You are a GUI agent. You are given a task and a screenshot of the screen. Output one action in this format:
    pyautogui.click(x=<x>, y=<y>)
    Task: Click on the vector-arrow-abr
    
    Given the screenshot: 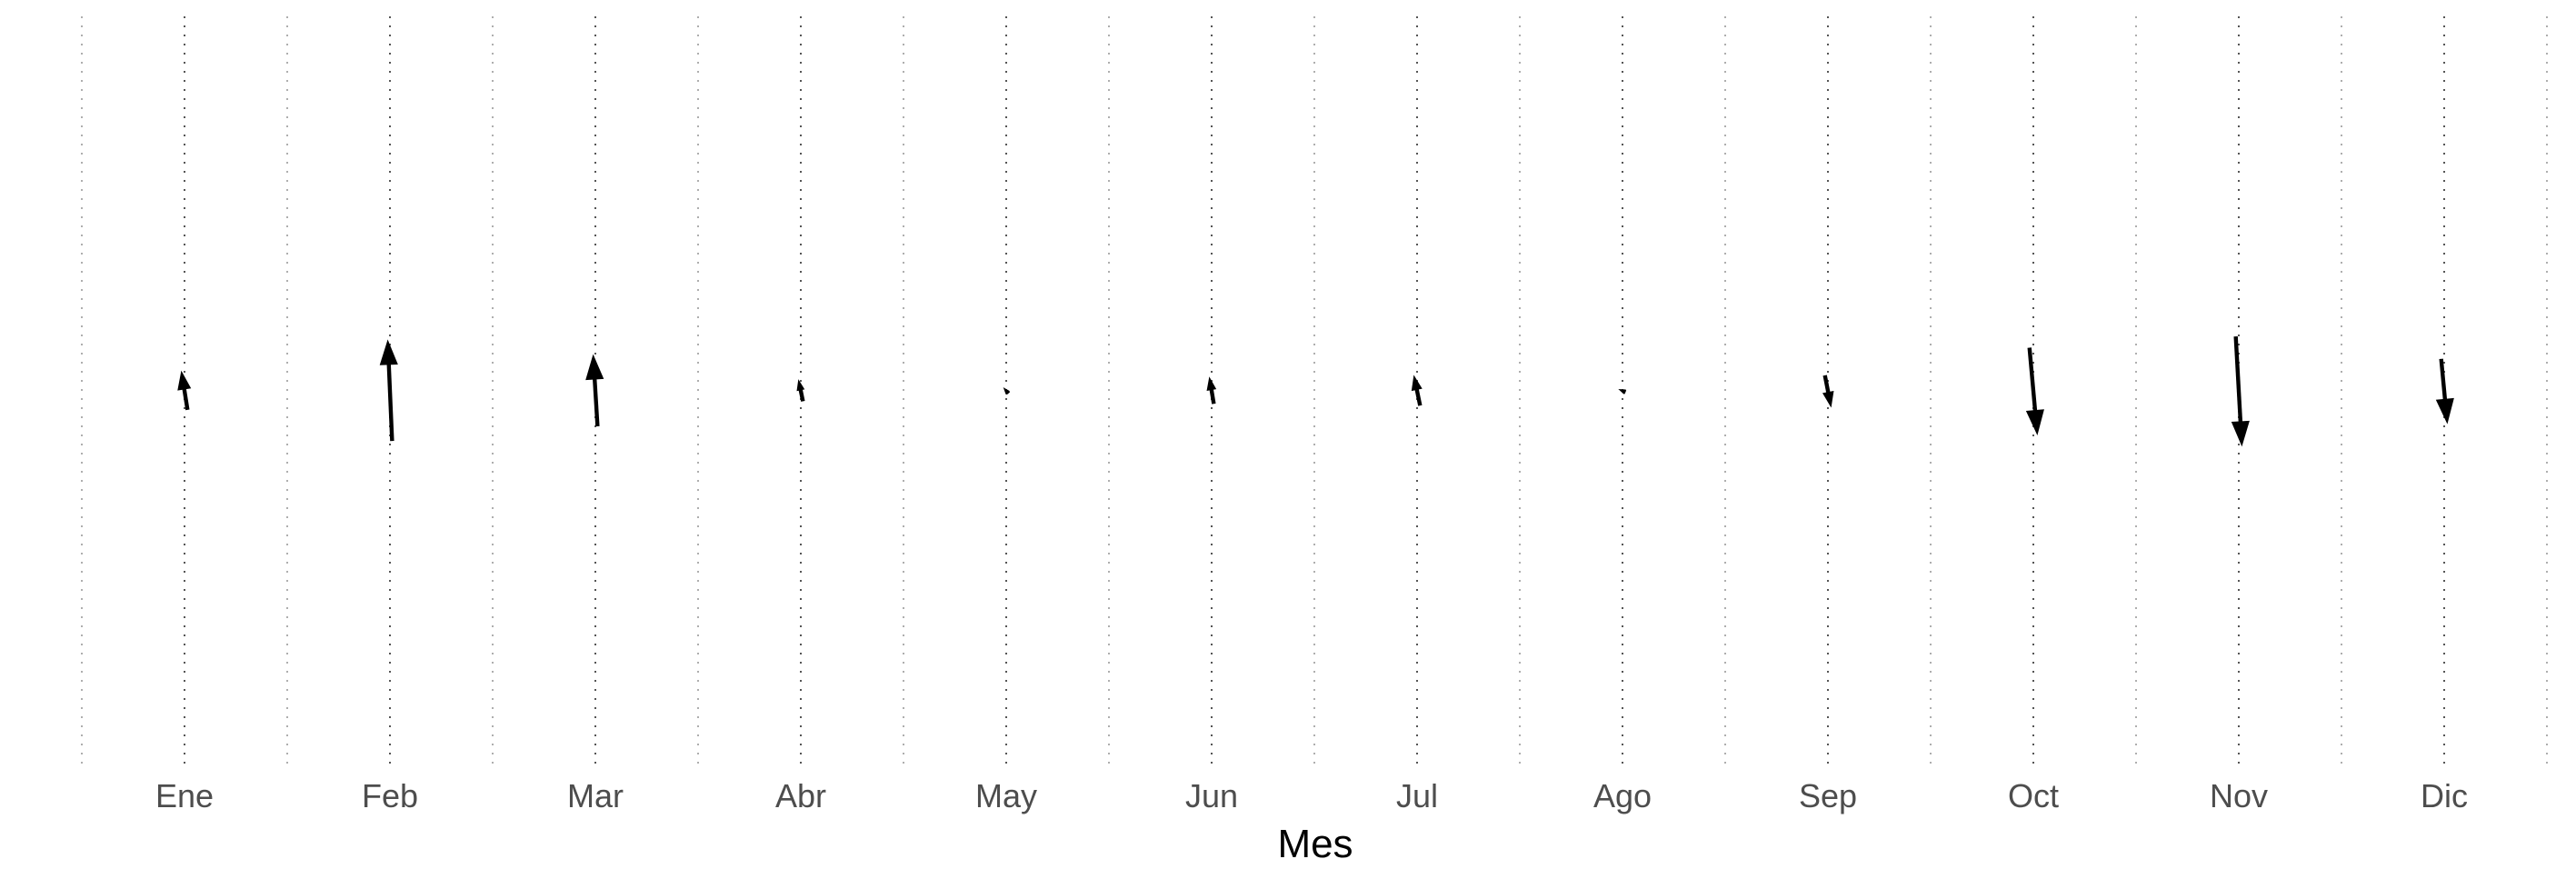 What is the action you would take?
    pyautogui.click(x=800, y=391)
    